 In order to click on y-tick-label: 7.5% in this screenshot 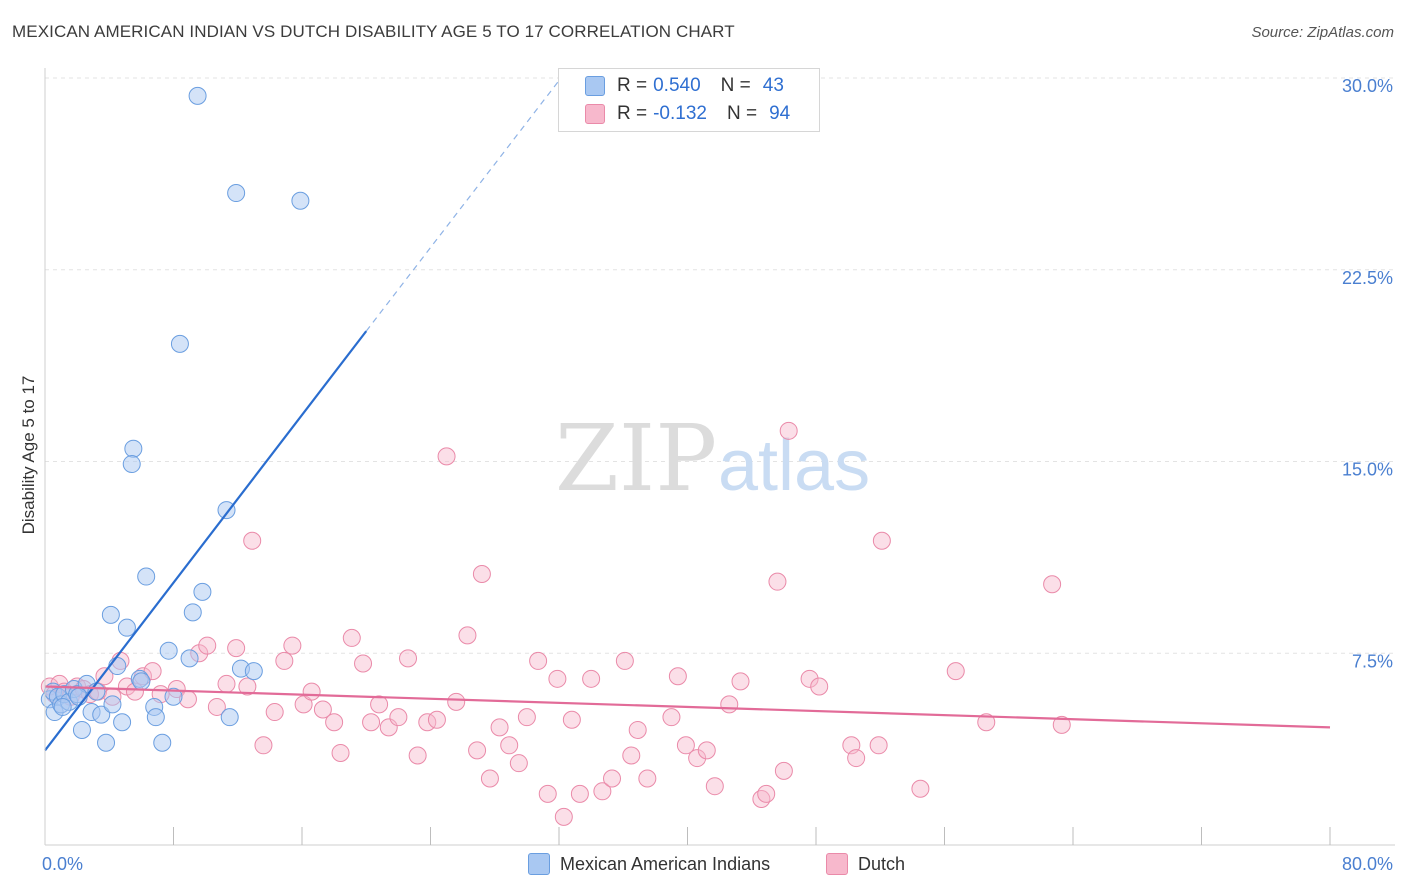, I will do `click(1372, 661)`.